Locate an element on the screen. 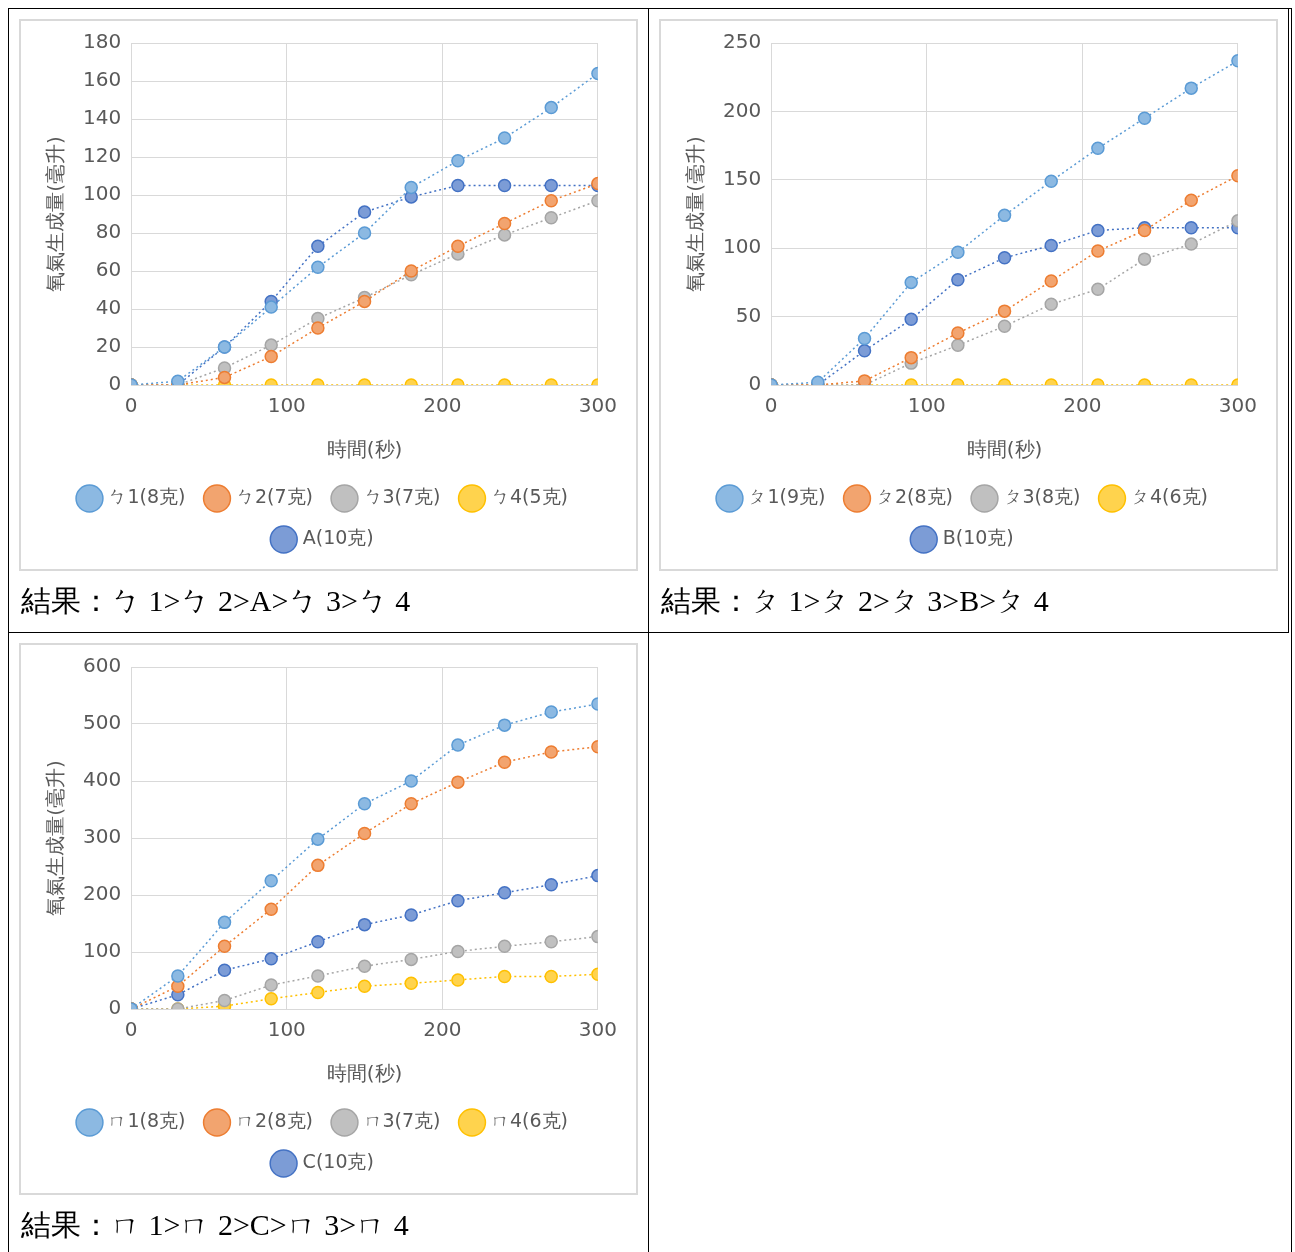 This screenshot has width=1295, height=1252. legend-label: ㄆ3(8克) is located at coordinates (1042, 496).